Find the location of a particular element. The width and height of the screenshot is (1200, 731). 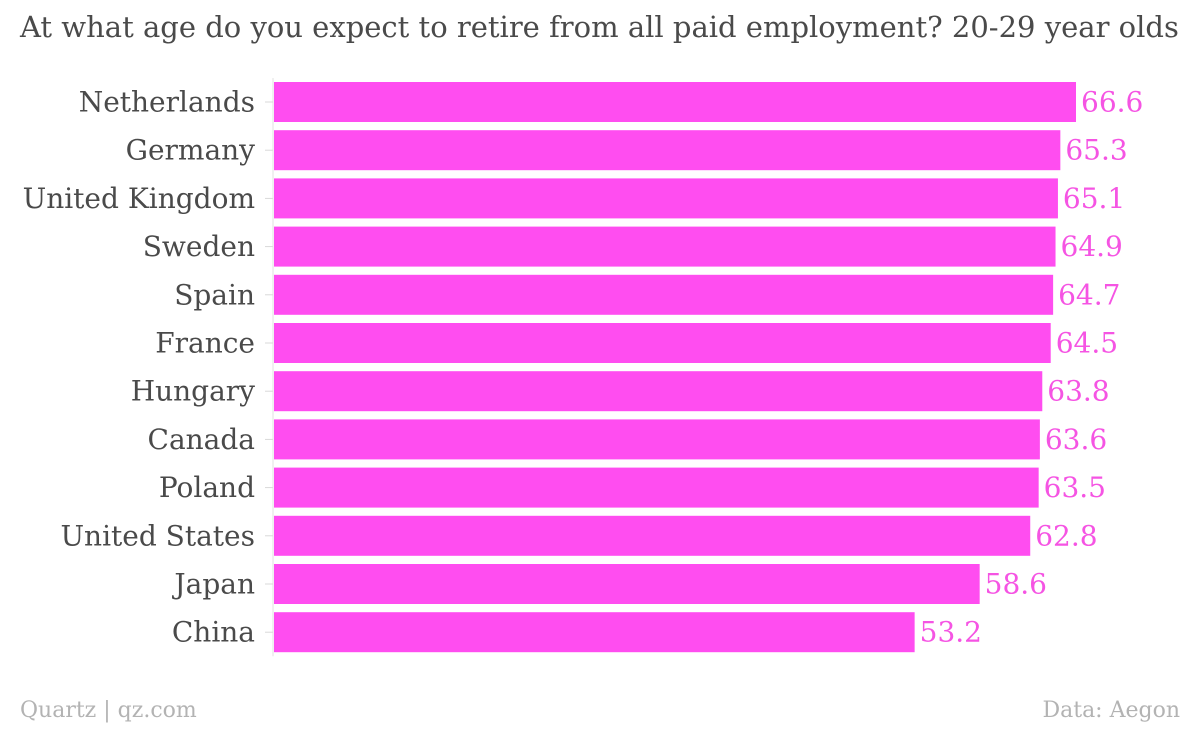

category-label: Poland is located at coordinates (207, 487).